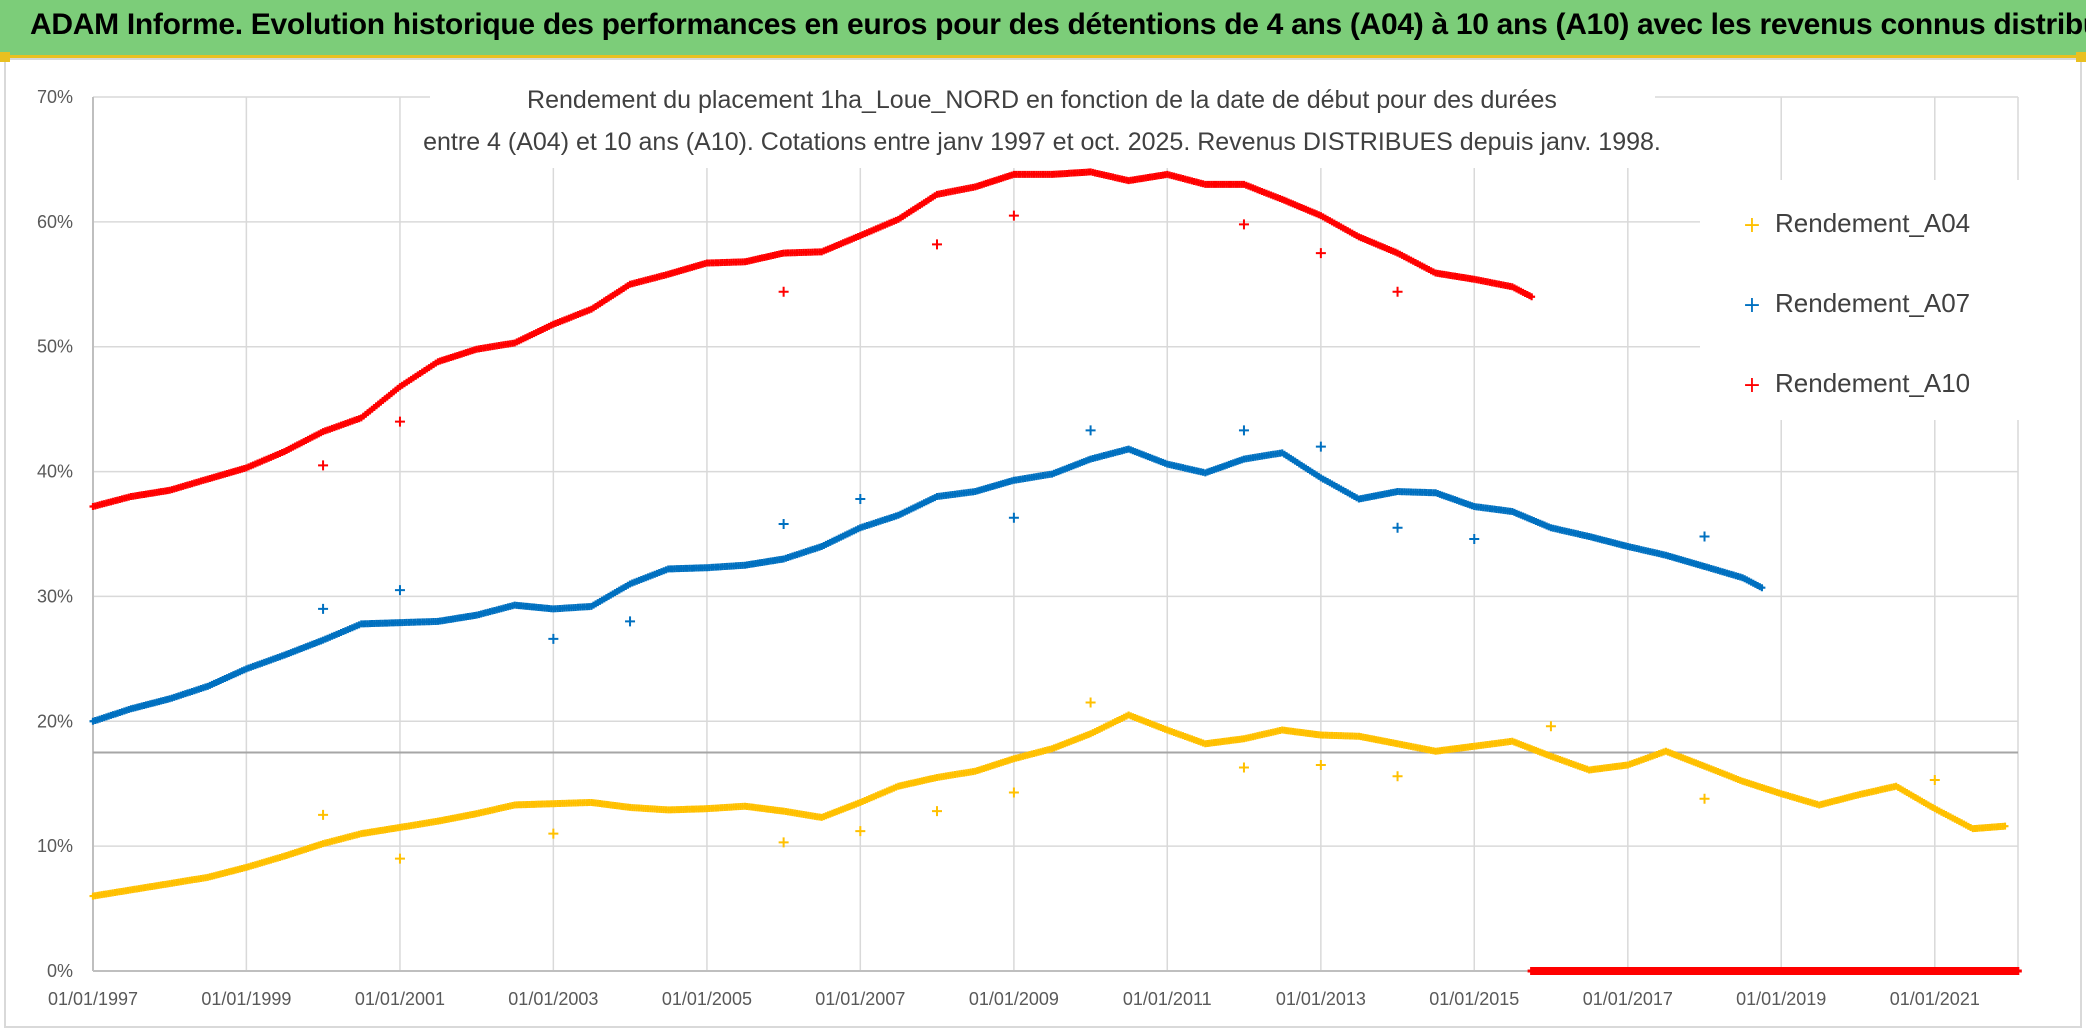  I want to click on zero-point, so click(2017, 971).